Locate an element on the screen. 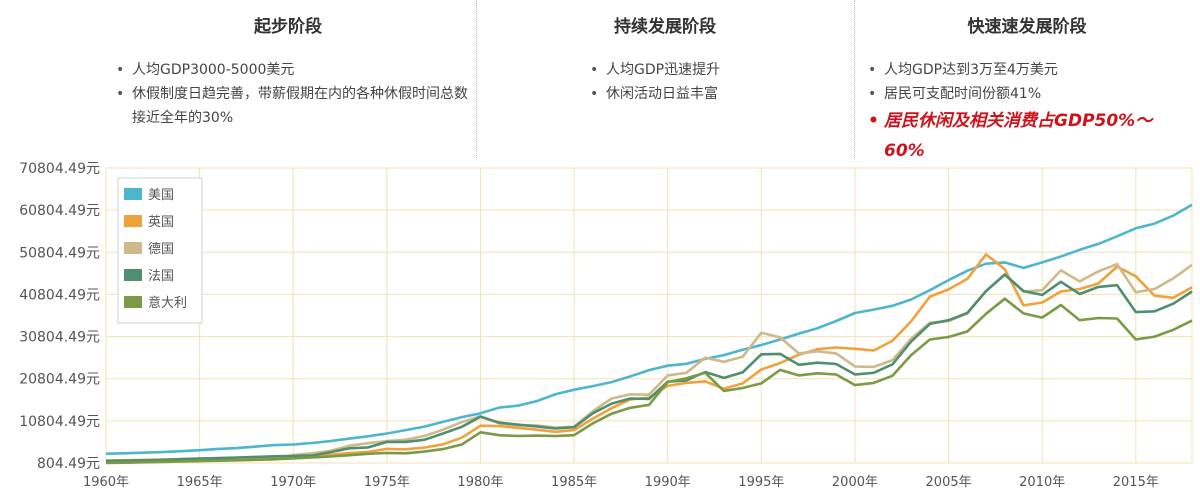 This screenshot has width=1200, height=495. x-tick-label: 1975年 is located at coordinates (387, 482).